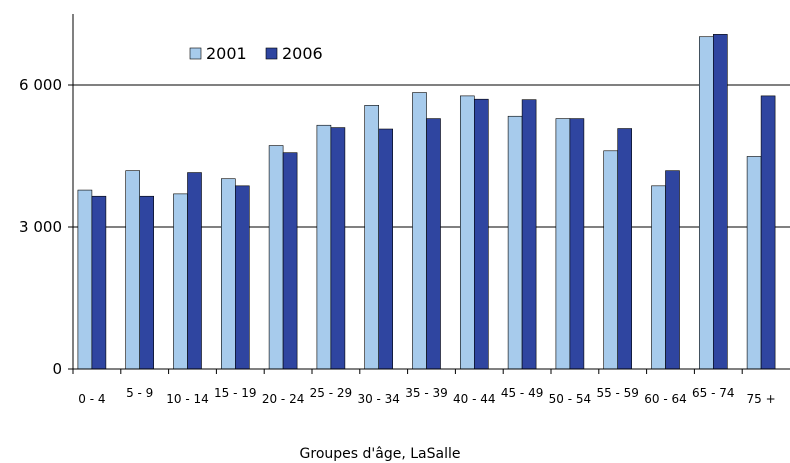 The width and height of the screenshot is (790, 463). I want to click on x-tick-label-0: 0 - 4, so click(91, 399).